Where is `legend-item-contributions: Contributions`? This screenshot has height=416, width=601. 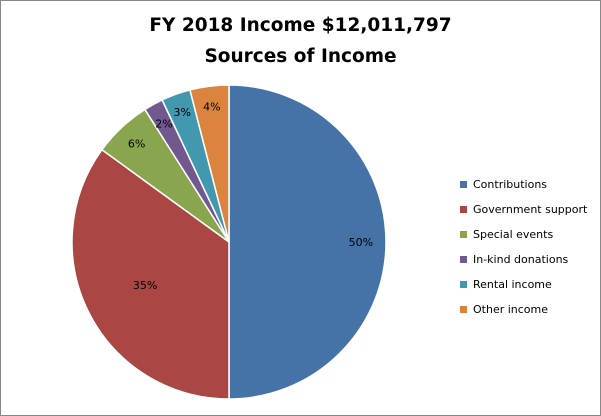
legend-item-contributions: Contributions is located at coordinates (523, 184).